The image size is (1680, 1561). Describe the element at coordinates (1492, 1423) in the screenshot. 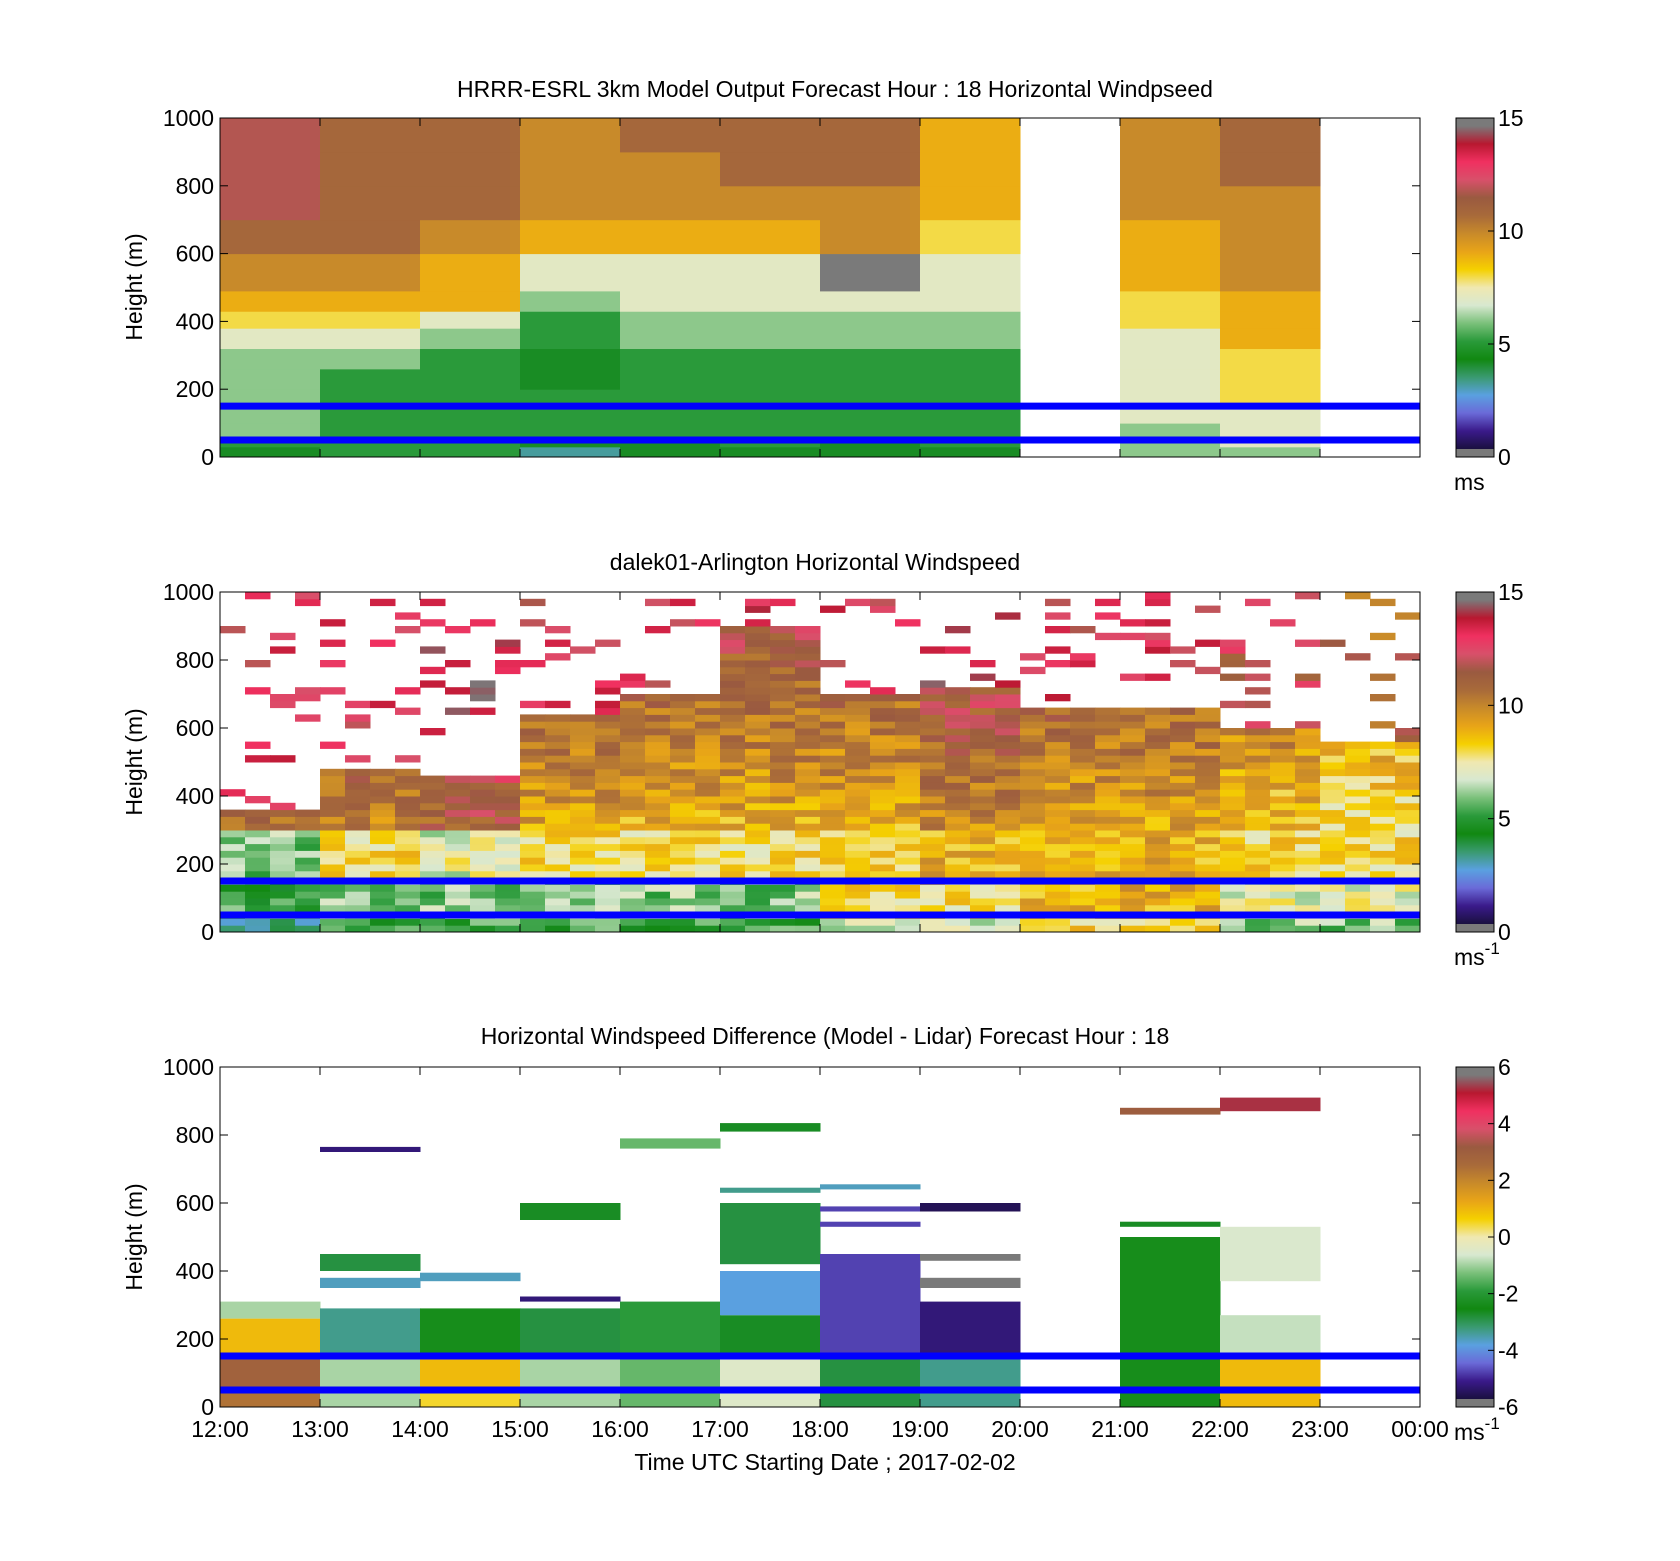

I see `colorbar-unit-exponent: -1` at that location.